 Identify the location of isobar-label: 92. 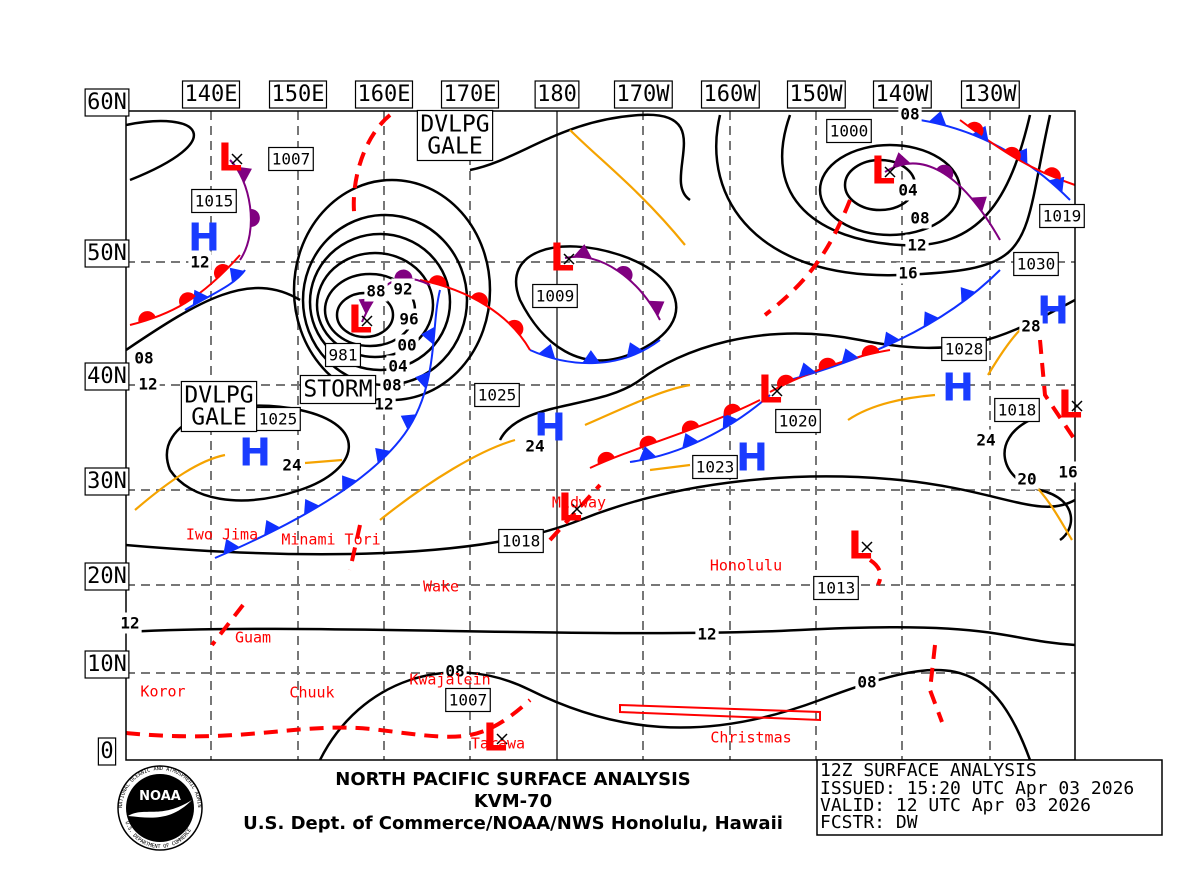
(402, 289).